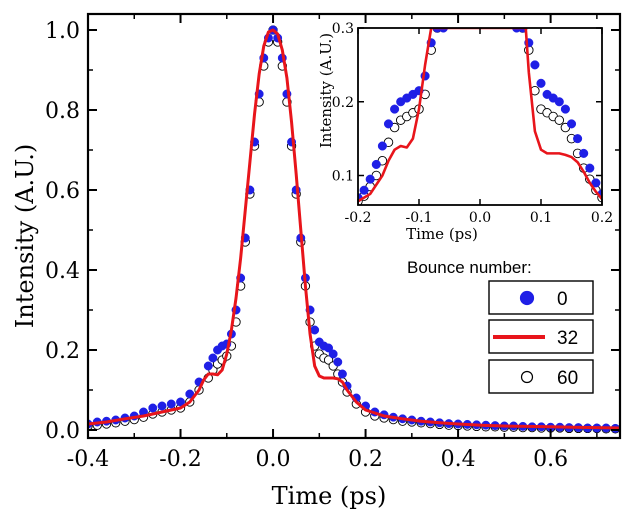  I want to click on main-y-tick-label: 0.6, so click(62, 191).